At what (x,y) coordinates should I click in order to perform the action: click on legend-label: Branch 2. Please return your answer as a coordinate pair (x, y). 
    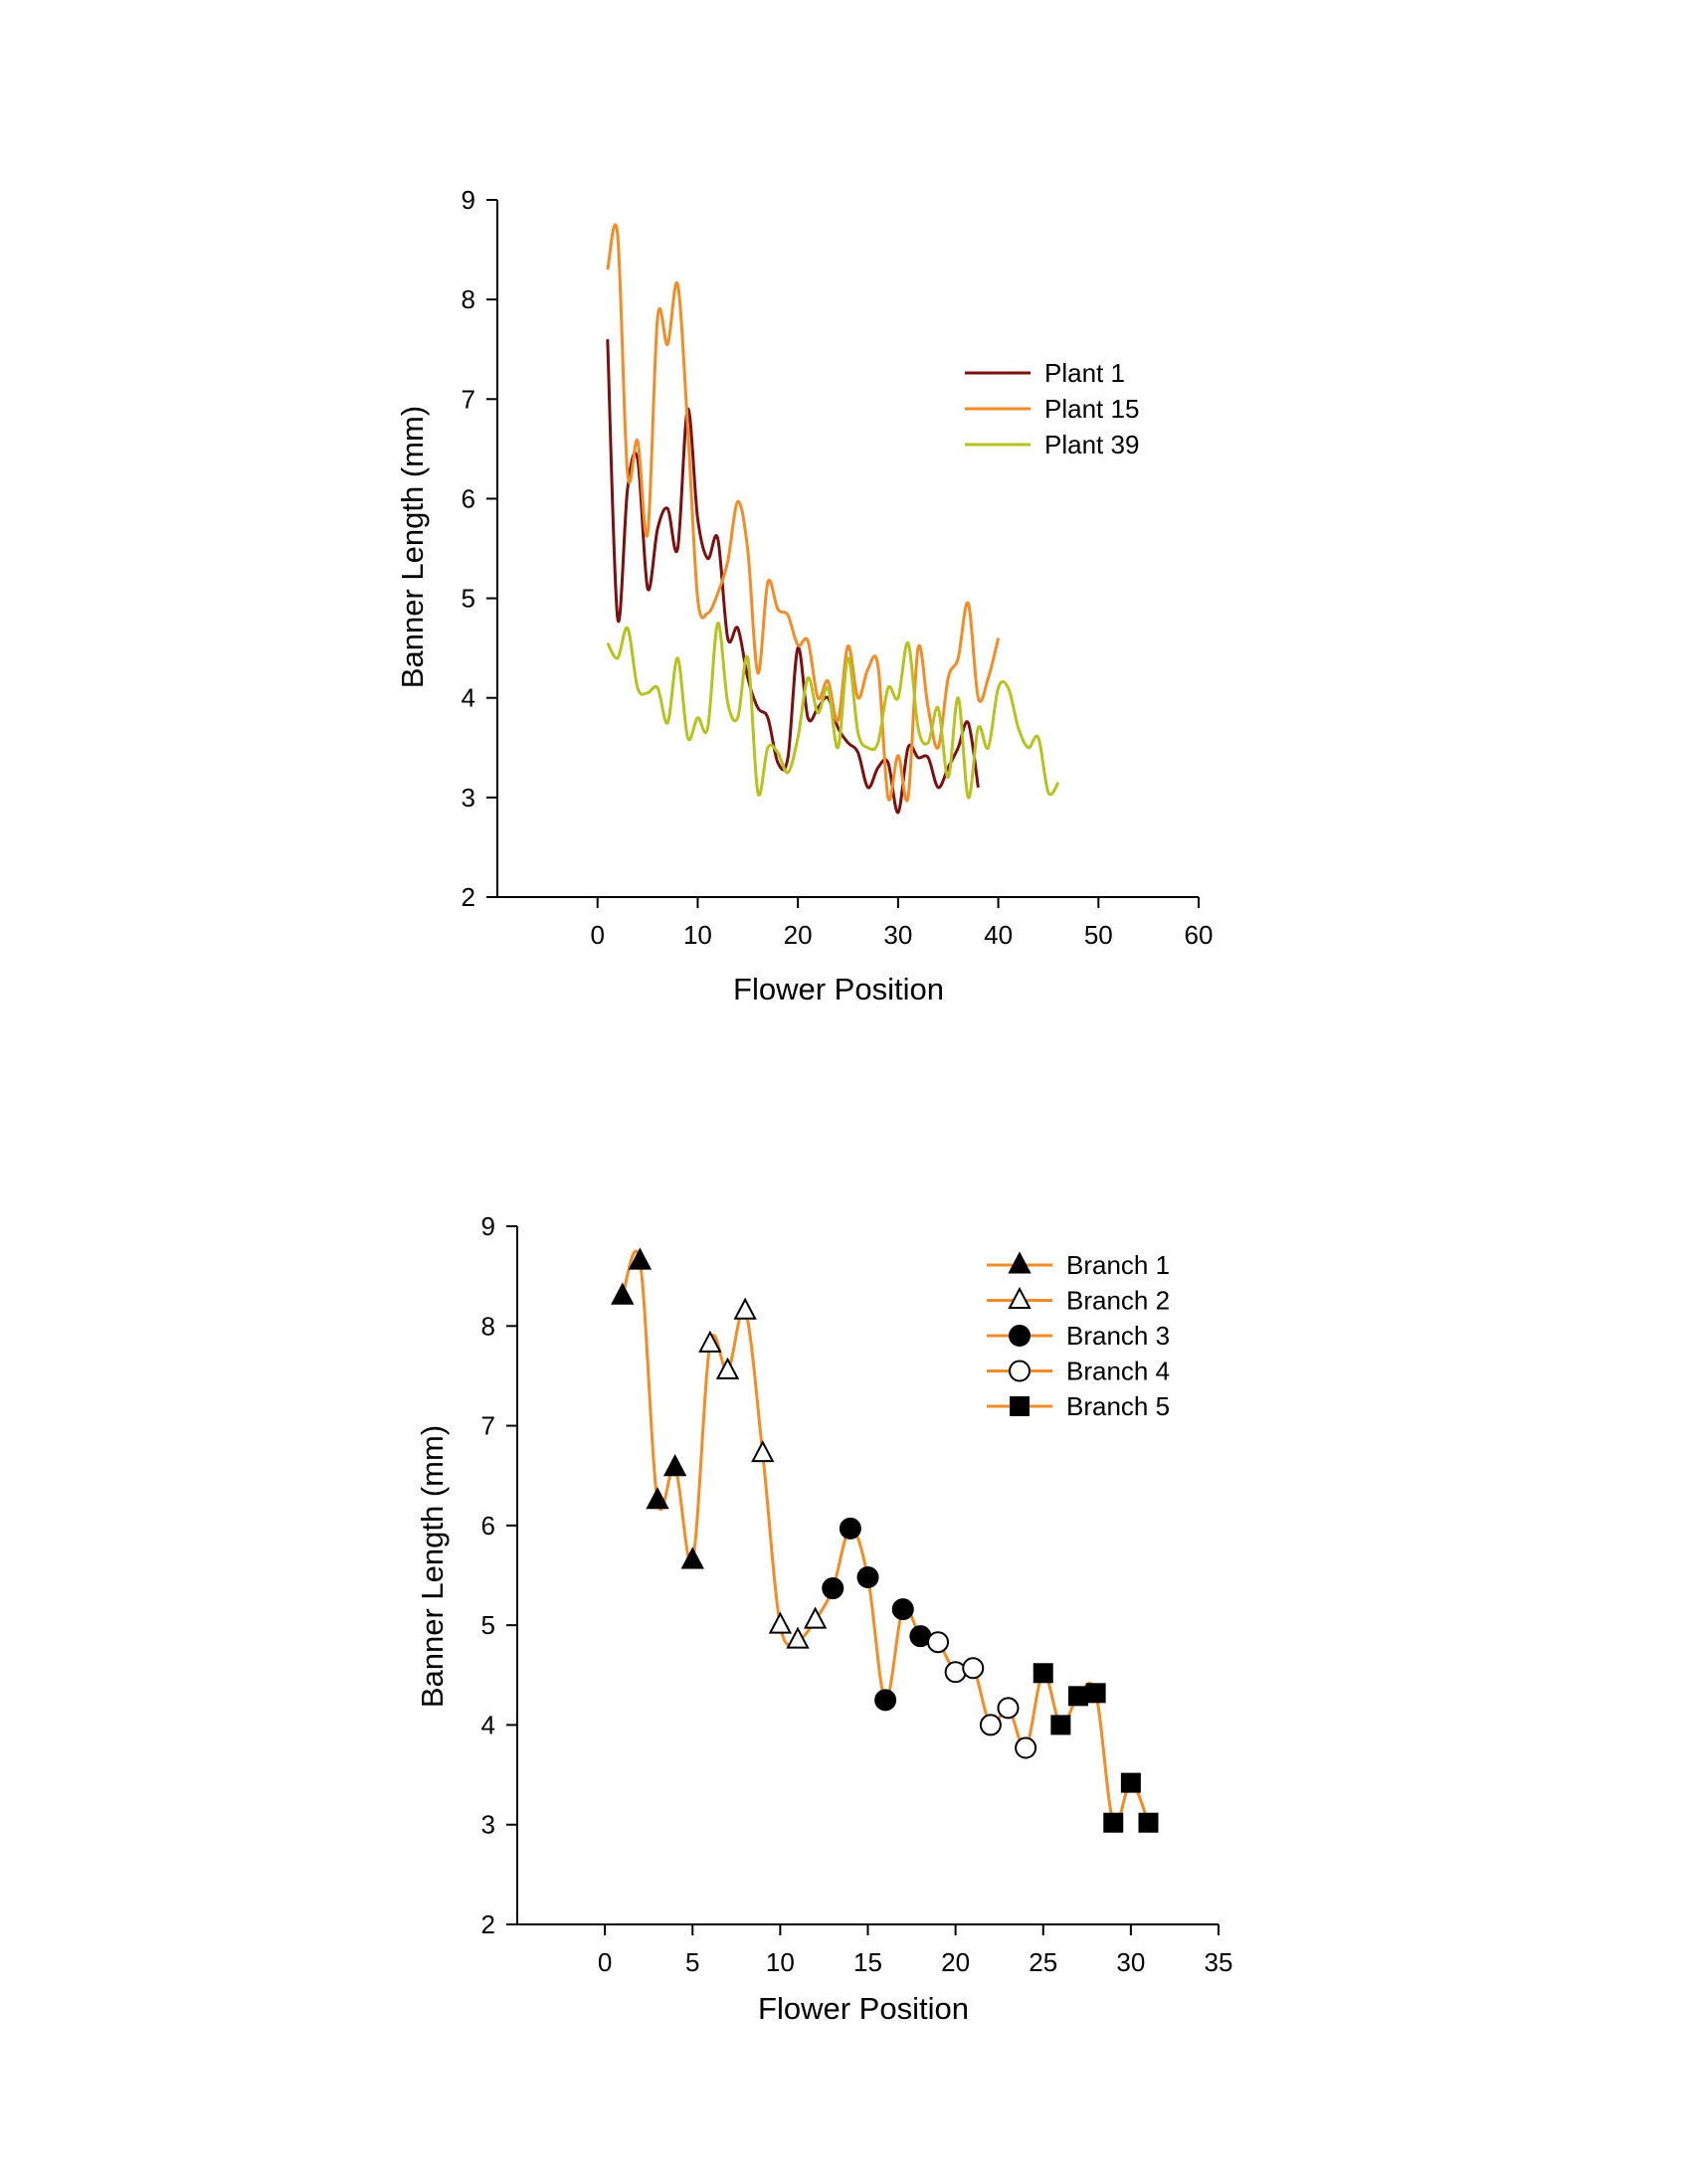
    Looking at the image, I should click on (1118, 1301).